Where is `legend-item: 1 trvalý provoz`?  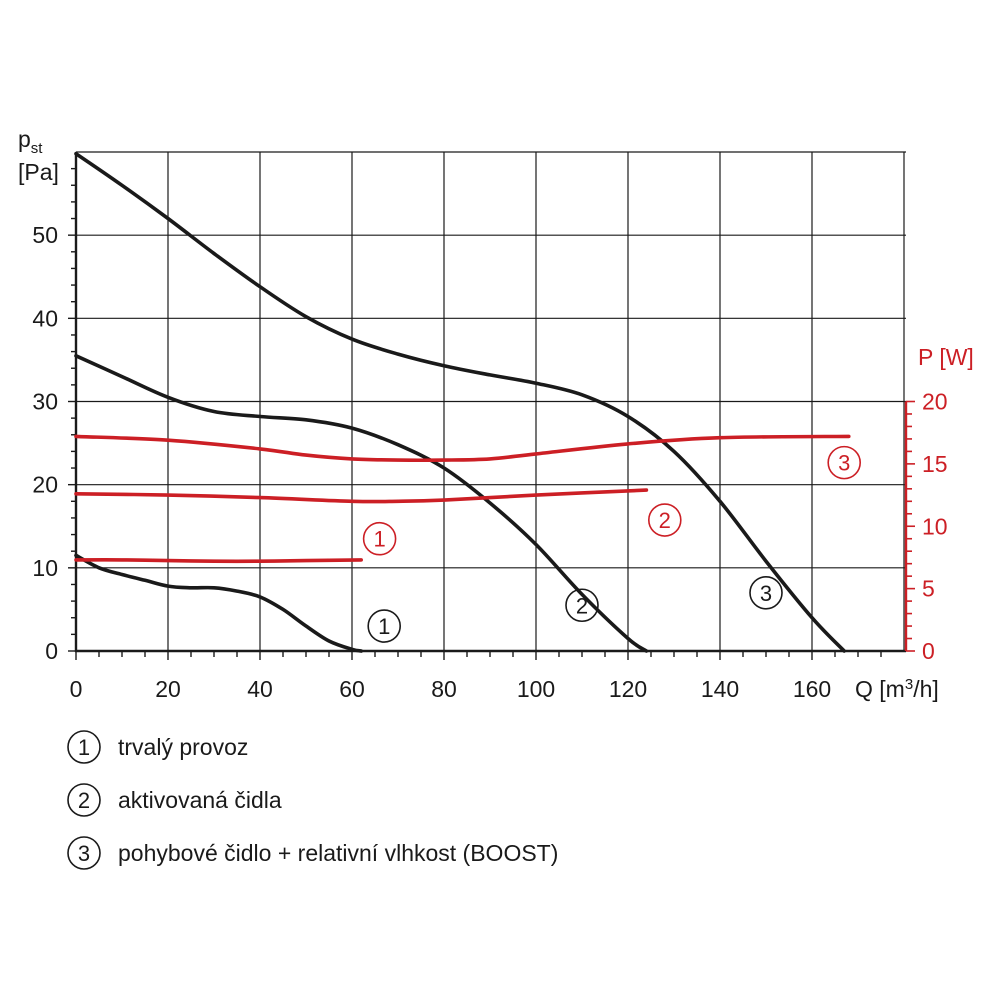 legend-item: 1 trvalý provoz is located at coordinates (157, 747).